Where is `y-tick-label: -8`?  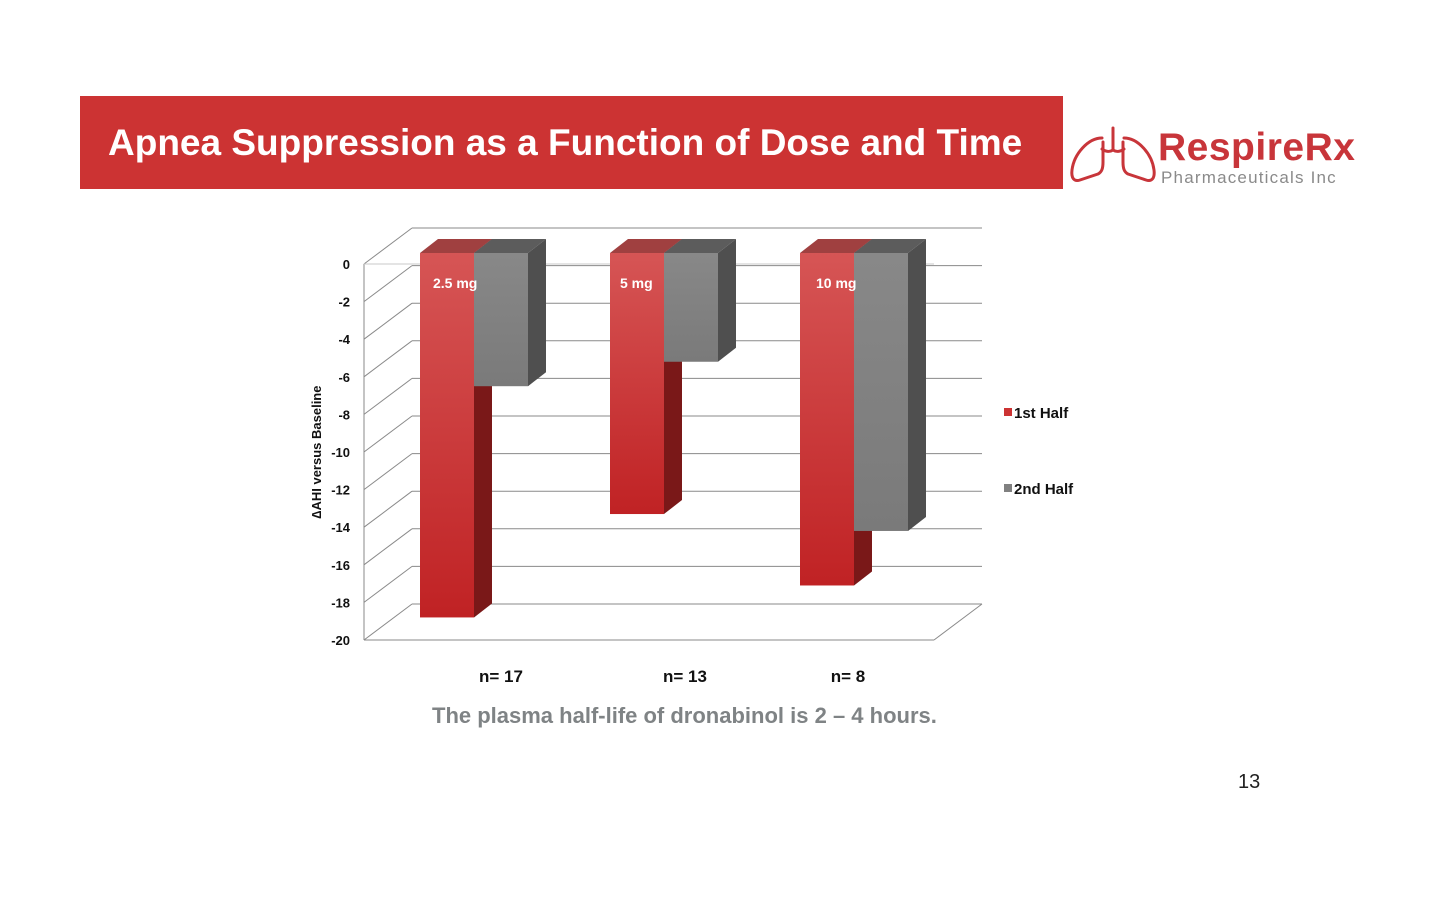
y-tick-label: -8 is located at coordinates (344, 414).